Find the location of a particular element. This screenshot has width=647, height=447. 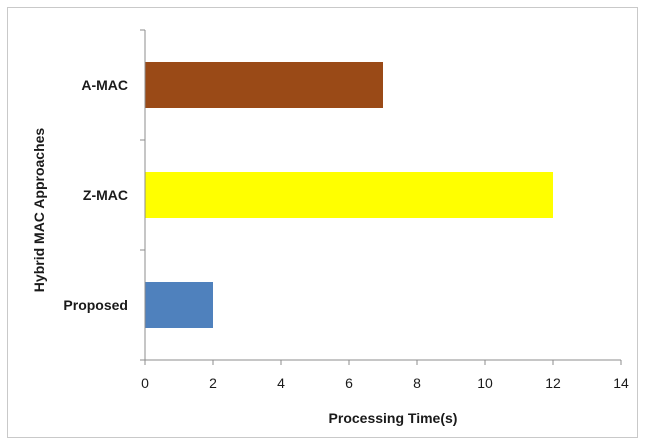

x-tick-label: 8 is located at coordinates (417, 383).